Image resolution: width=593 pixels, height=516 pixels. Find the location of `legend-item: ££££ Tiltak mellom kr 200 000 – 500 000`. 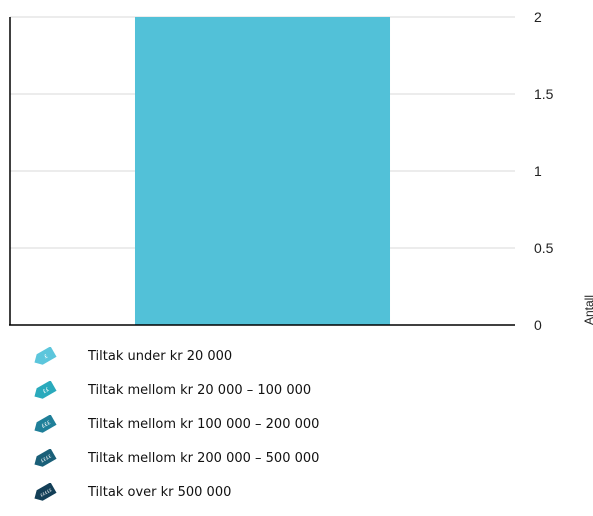

legend-item: ££££ Tiltak mellom kr 200 000 – 500 000 is located at coordinates (230, 458).